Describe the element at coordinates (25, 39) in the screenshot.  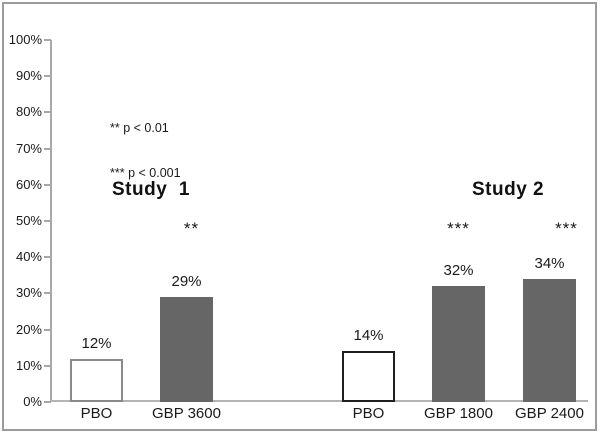
I see `y-axis-tick-label: 100%` at that location.